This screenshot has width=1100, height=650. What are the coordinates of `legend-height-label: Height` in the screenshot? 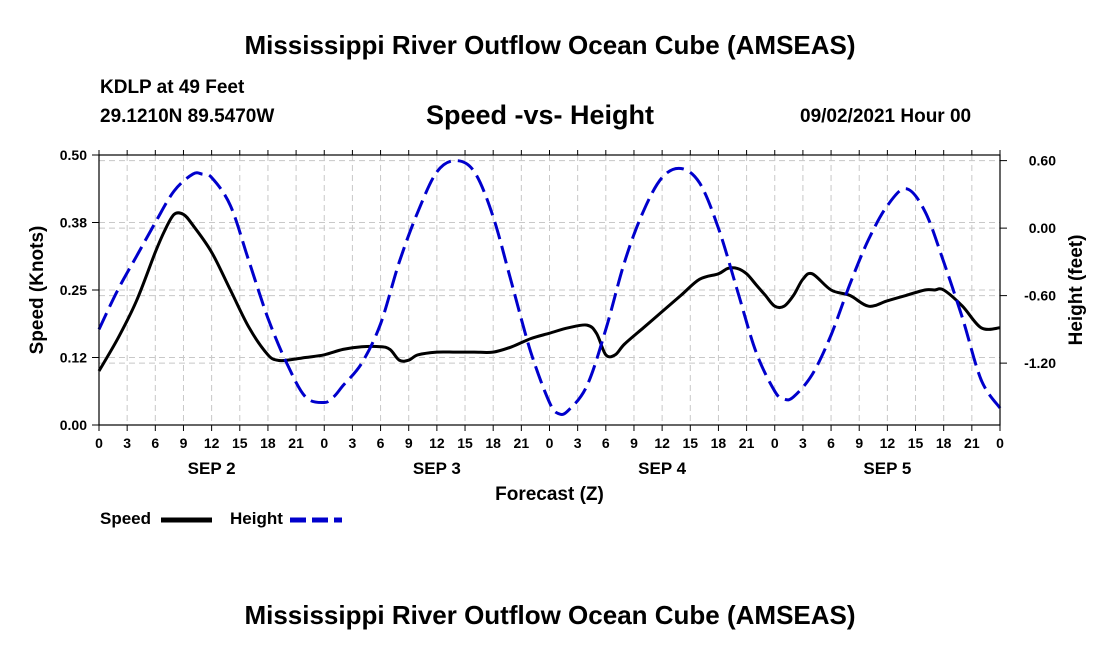 It's located at (256, 518).